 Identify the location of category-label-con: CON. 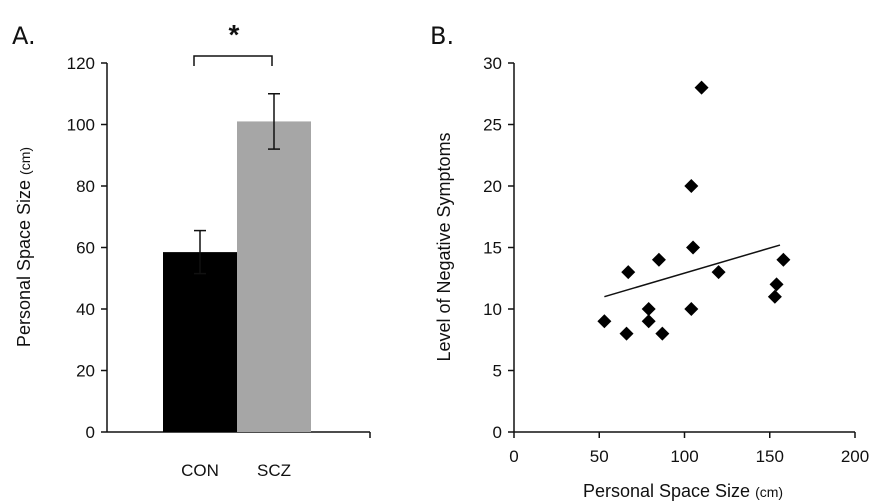
(200, 470).